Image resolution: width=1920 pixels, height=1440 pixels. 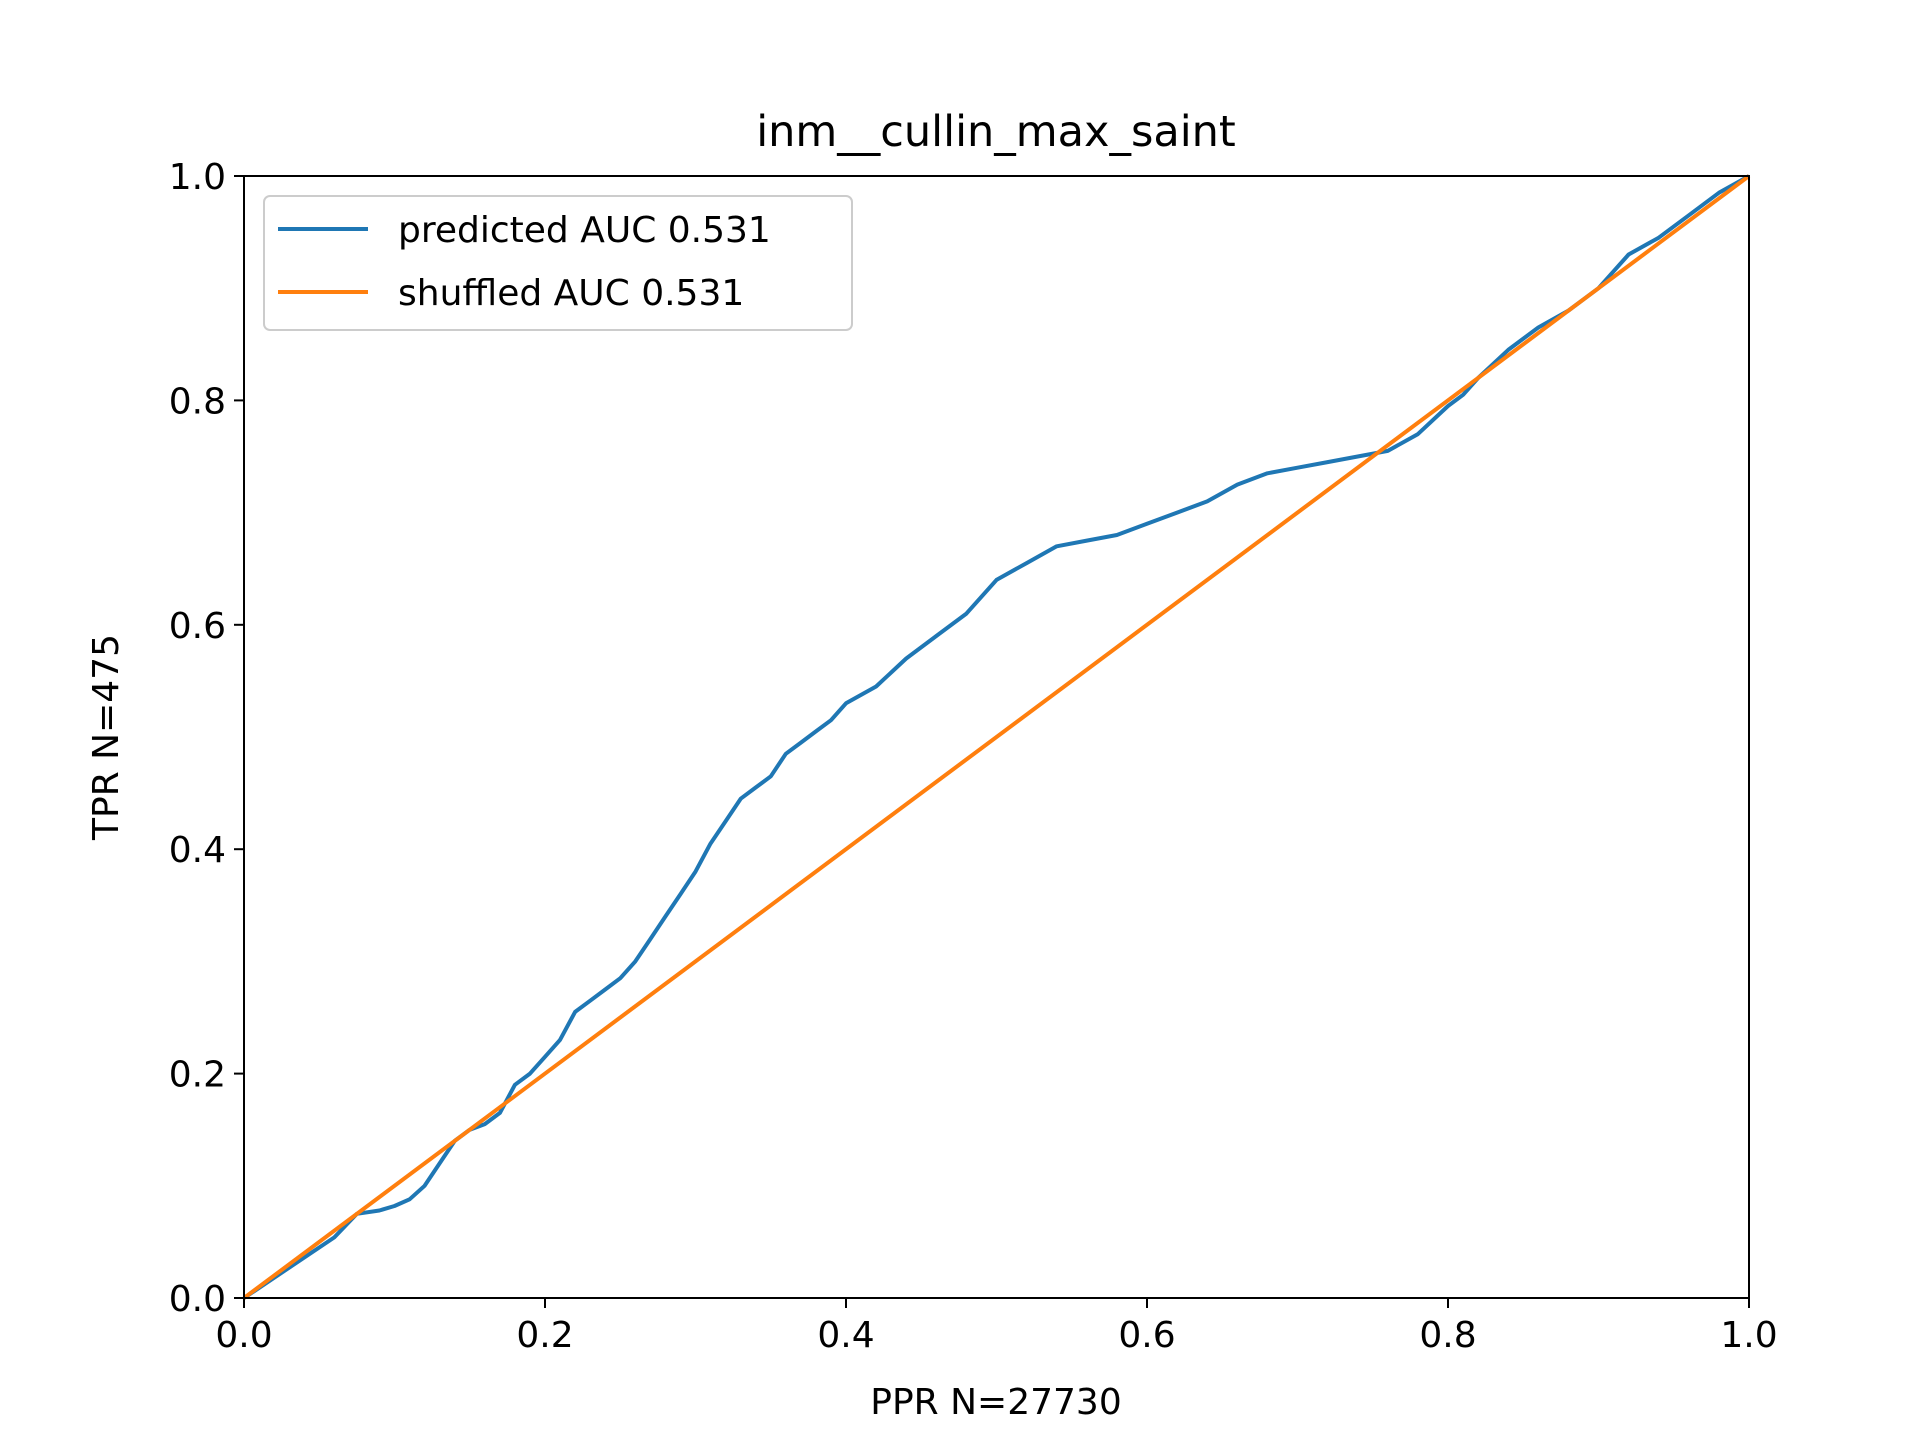 I want to click on x-tick-label: 0.4, so click(x=845, y=1335).